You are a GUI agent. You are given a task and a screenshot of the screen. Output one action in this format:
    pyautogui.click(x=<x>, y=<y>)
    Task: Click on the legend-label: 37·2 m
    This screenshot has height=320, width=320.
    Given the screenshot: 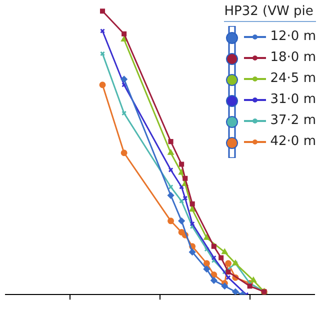 What is the action you would take?
    pyautogui.click(x=293, y=120)
    